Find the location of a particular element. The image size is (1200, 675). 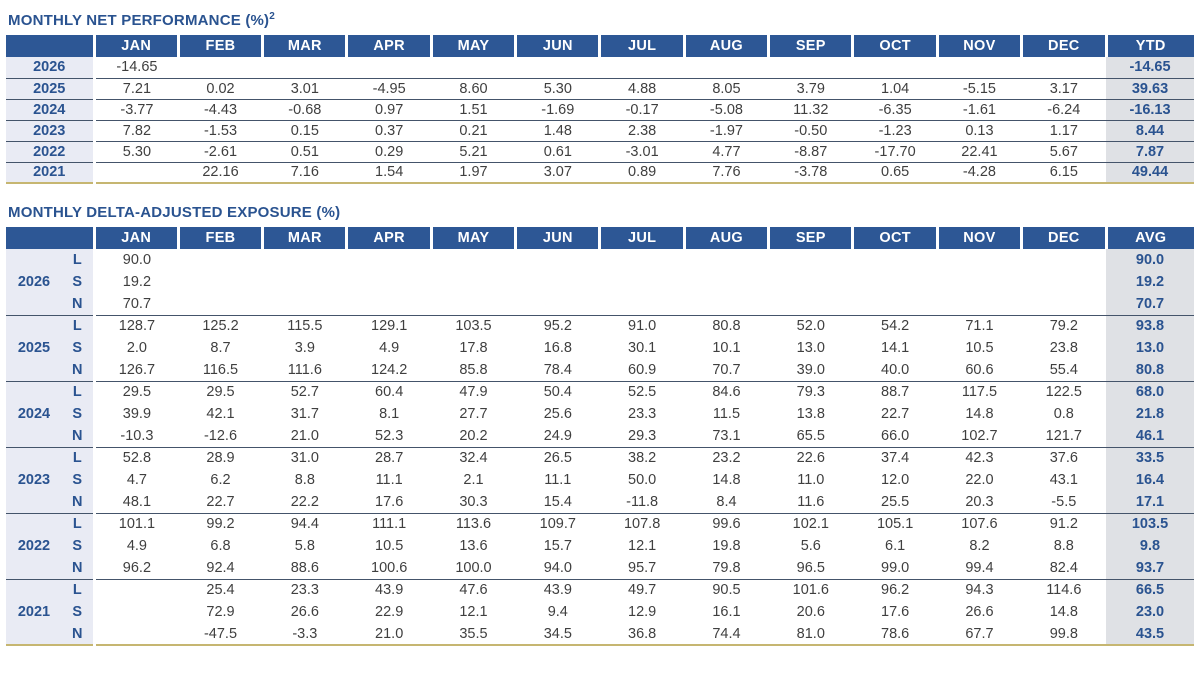

column-header-jan: JAN is located at coordinates (135, 46).